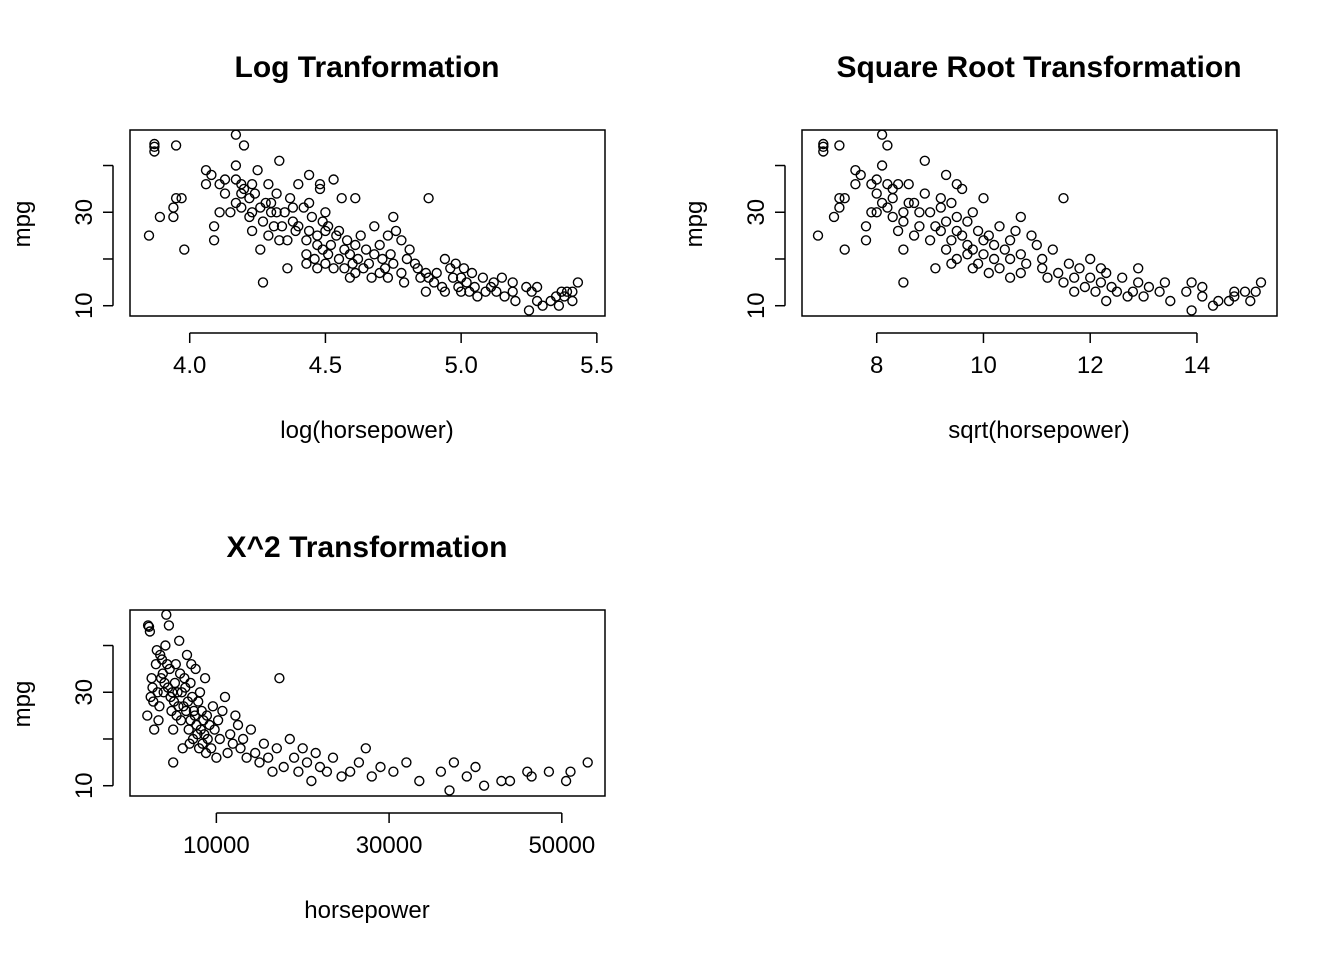 The width and height of the screenshot is (1344, 960). Describe the element at coordinates (367, 702) in the screenshot. I see `data-points` at that location.